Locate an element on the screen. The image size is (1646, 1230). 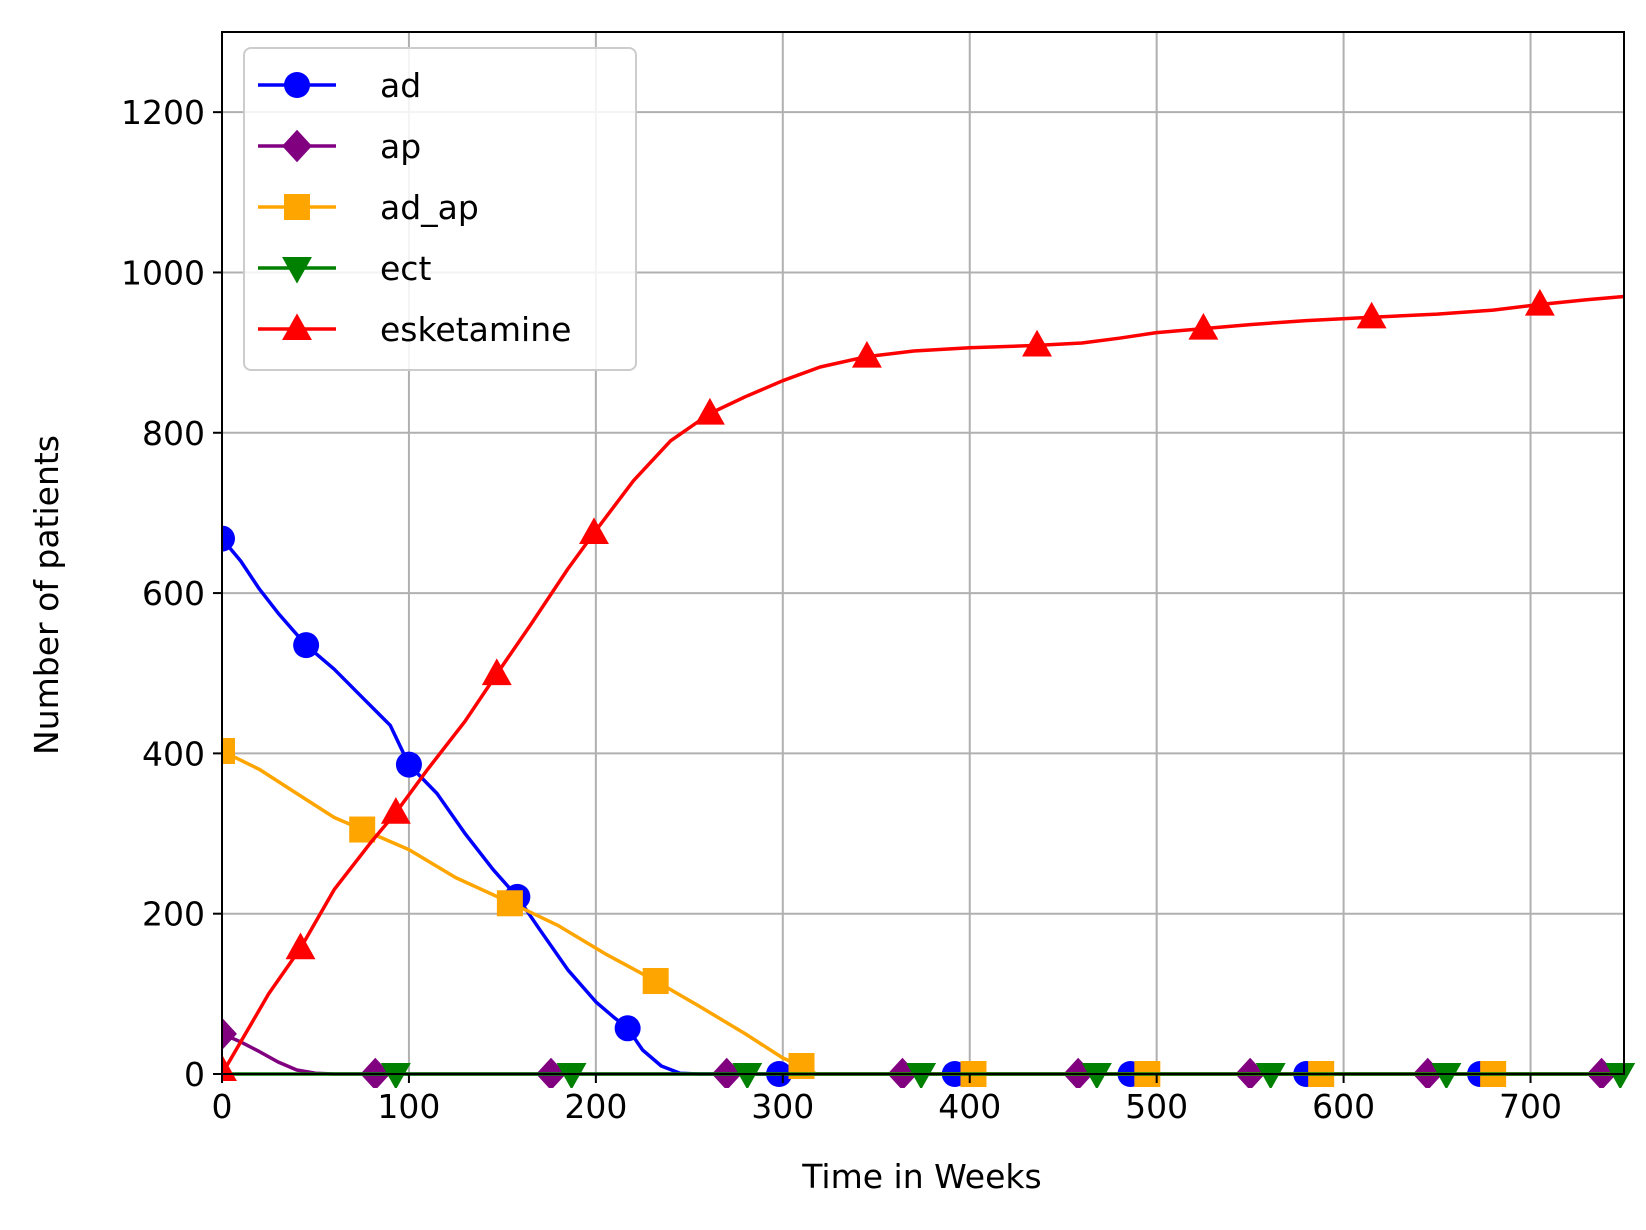
legend-box is located at coordinates (440, 209).